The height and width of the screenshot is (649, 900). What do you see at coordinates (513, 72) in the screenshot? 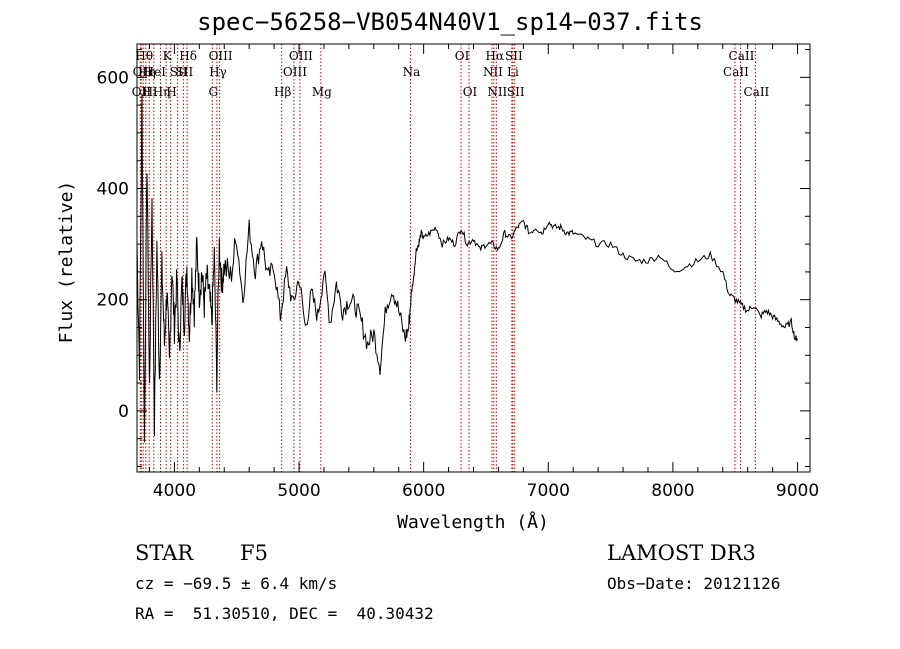
I see `spectral-line-label: Li` at bounding box center [513, 72].